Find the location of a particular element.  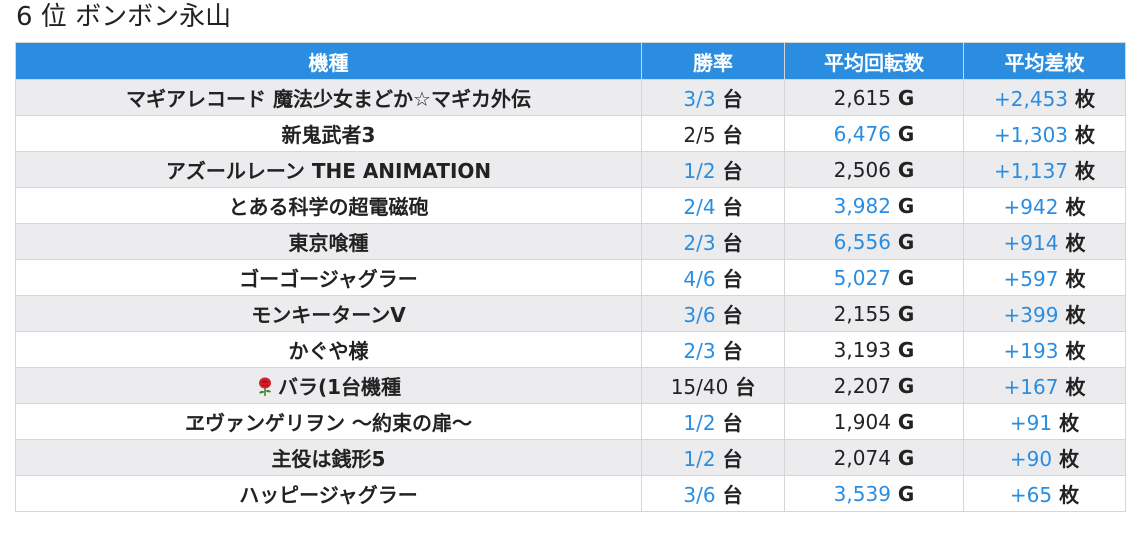

avg-spins-cell: 2,615 G is located at coordinates (874, 97).